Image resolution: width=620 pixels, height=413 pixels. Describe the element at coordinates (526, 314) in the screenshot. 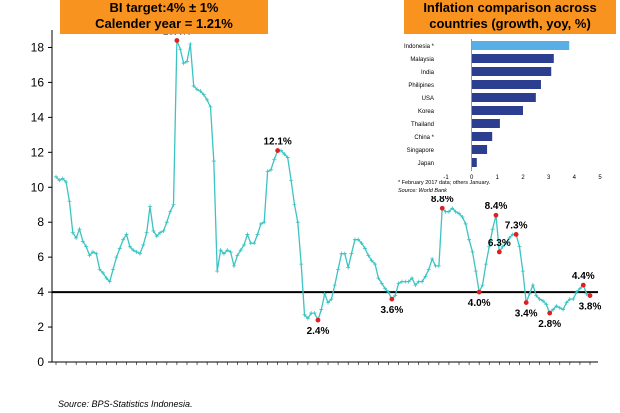

I see `peak-label: 3.4%` at that location.